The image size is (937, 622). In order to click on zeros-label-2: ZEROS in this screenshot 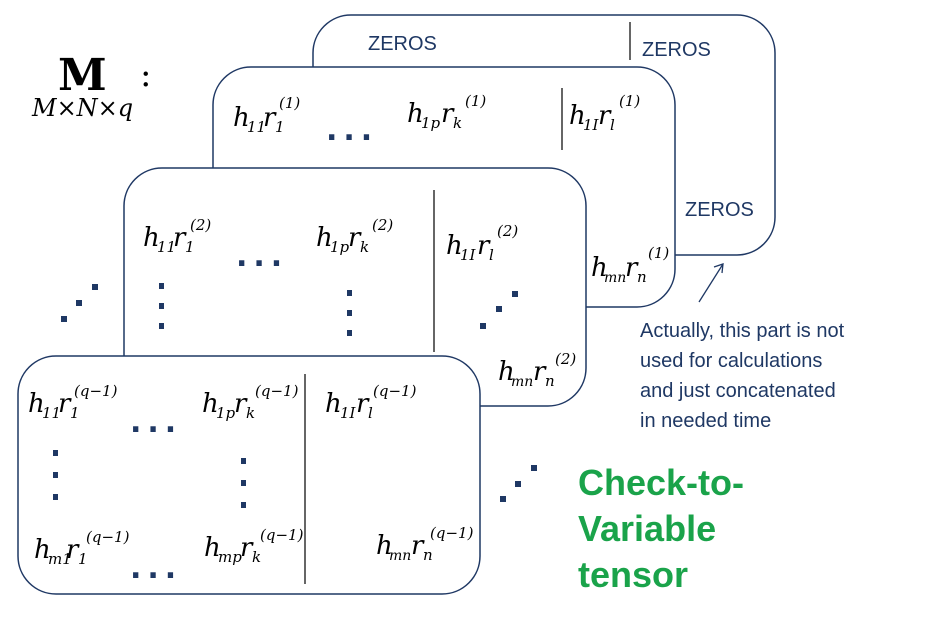, I will do `click(676, 50)`.